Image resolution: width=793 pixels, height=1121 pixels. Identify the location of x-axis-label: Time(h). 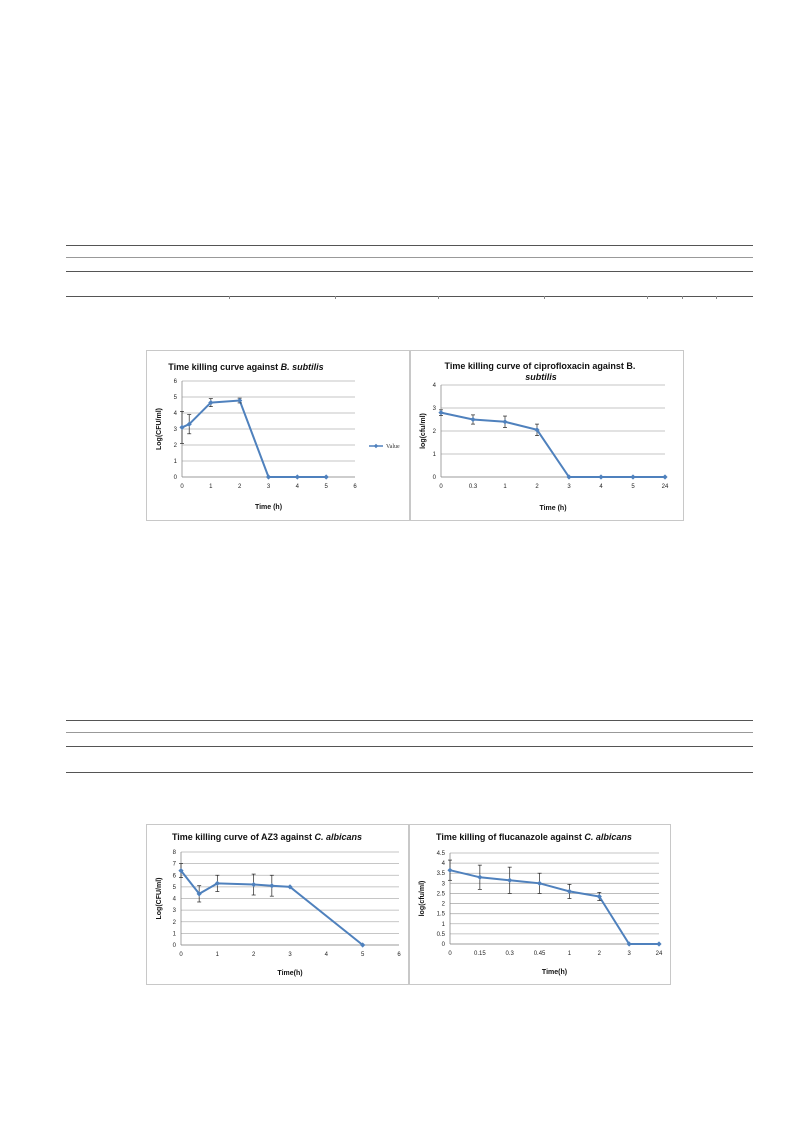
(289, 973).